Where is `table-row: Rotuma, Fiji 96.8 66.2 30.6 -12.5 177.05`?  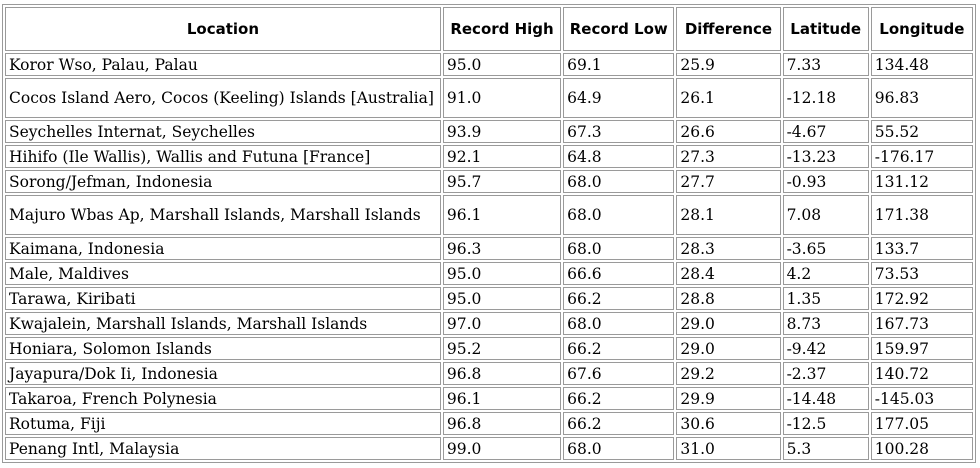 table-row: Rotuma, Fiji 96.8 66.2 30.6 -12.5 177.05 is located at coordinates (489, 423).